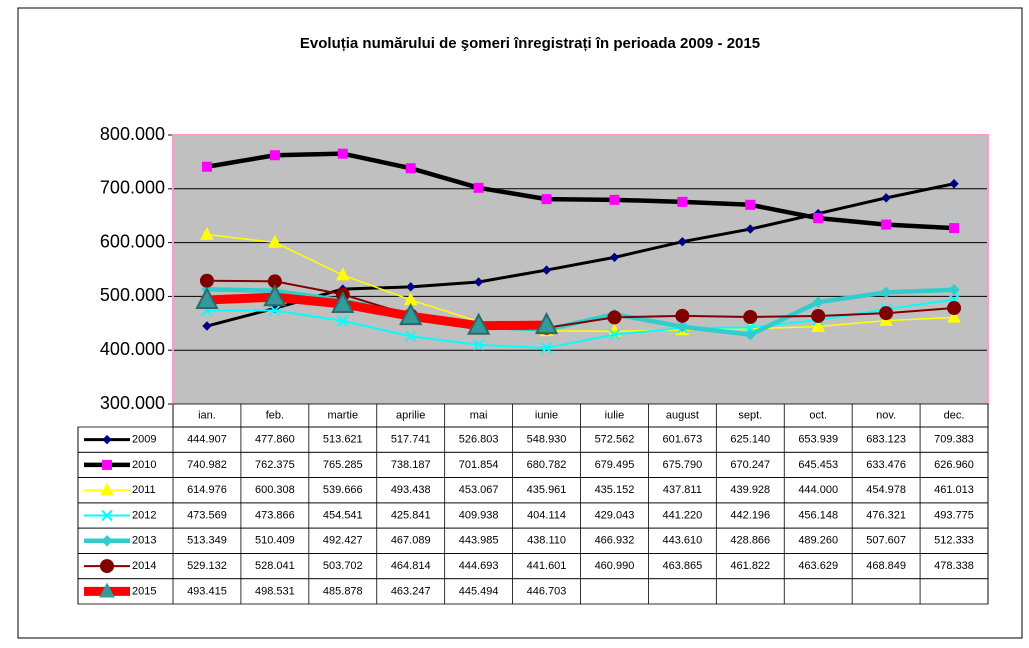 The height and width of the screenshot is (648, 1029). Describe the element at coordinates (207, 566) in the screenshot. I see `table-cell: 529.132` at that location.